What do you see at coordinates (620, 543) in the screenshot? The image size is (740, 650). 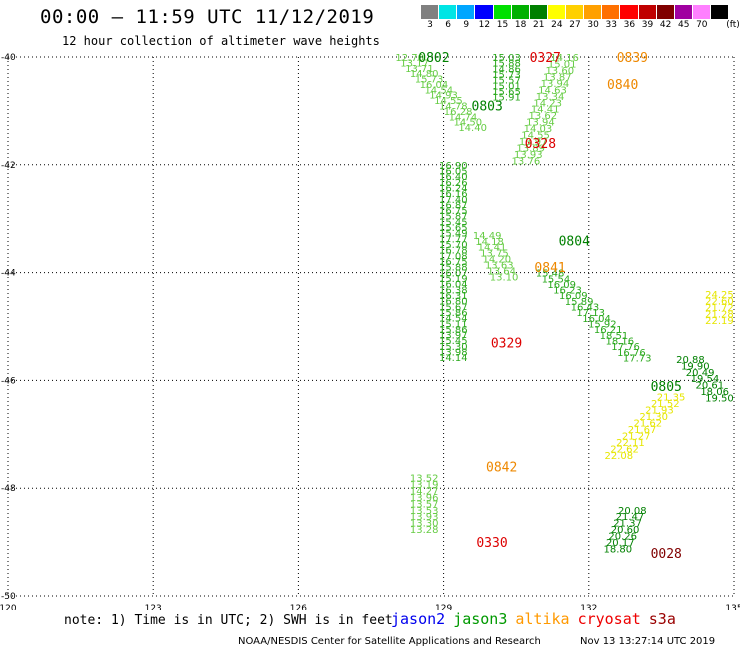 I see `wave-height-value: 20.17` at bounding box center [620, 543].